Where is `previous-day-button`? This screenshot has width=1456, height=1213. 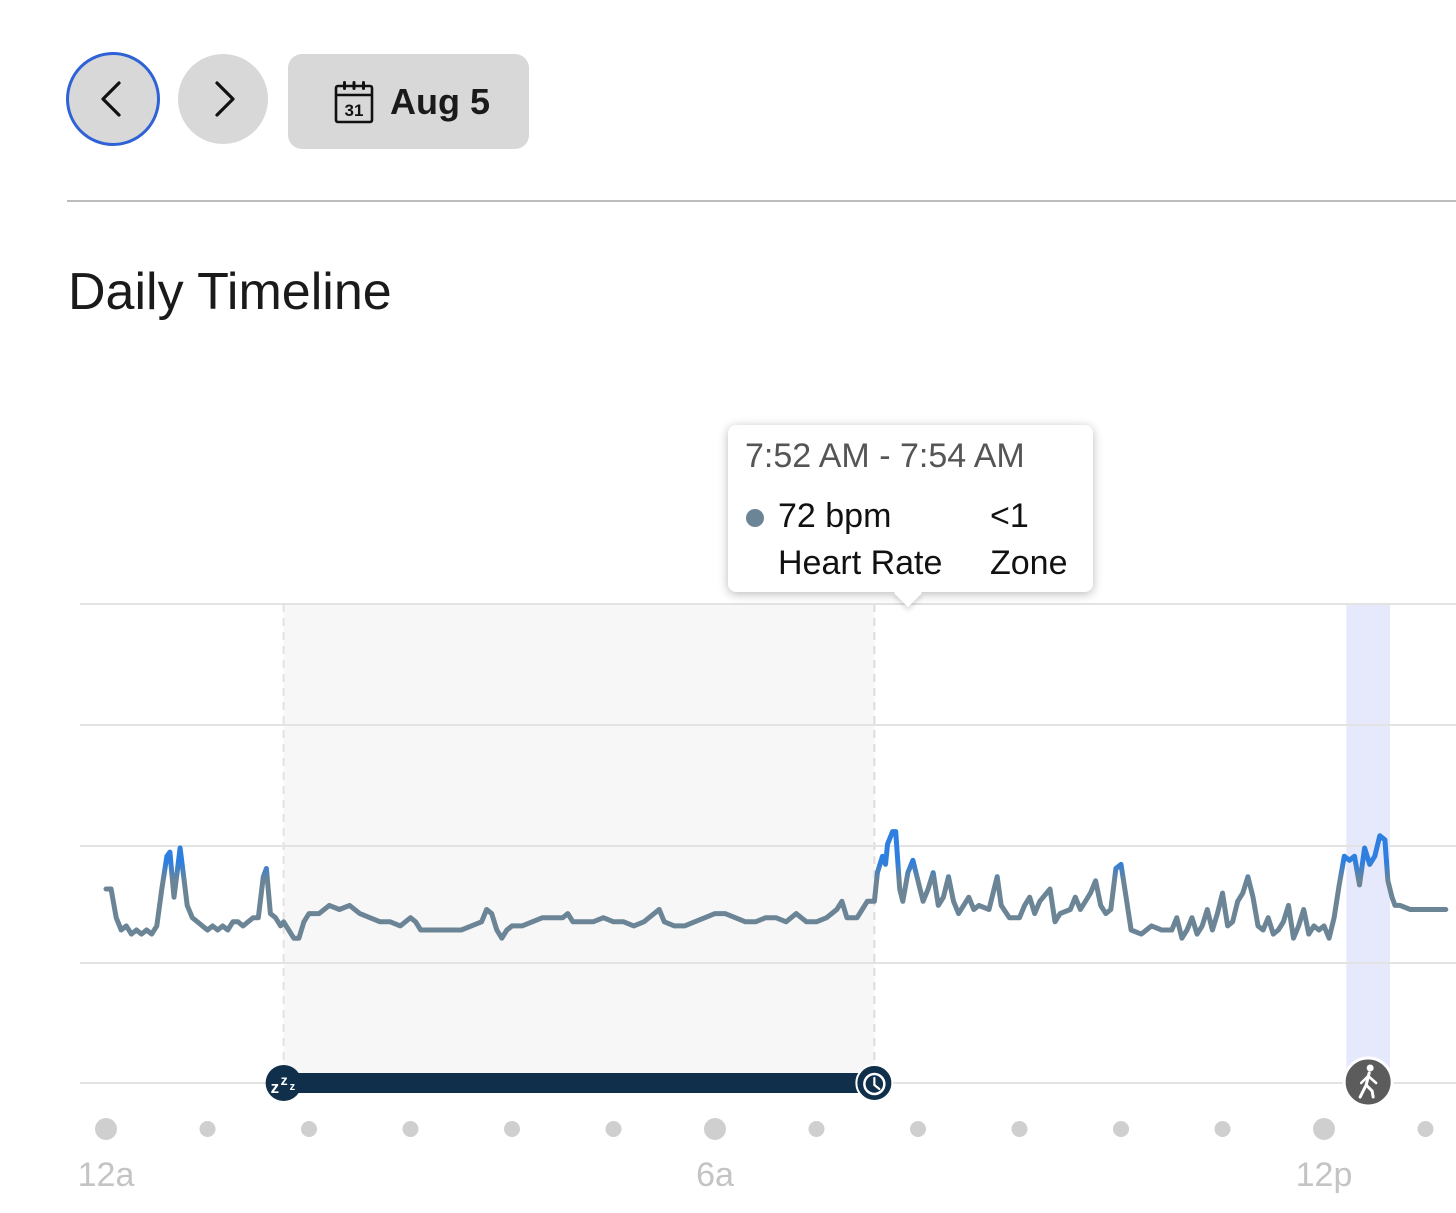 previous-day-button is located at coordinates (113, 99).